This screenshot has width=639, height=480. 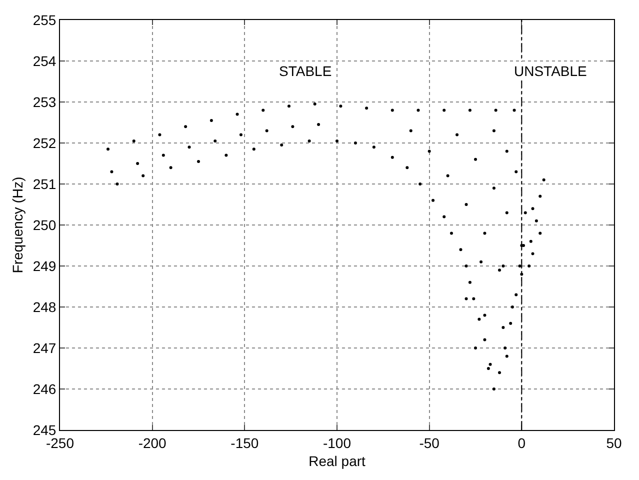 What do you see at coordinates (44, 388) in the screenshot?
I see `y-tick-label: 246` at bounding box center [44, 388].